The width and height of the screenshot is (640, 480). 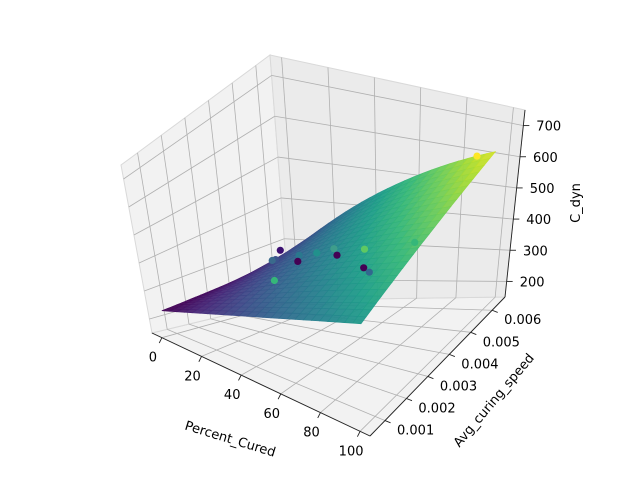 I want to click on y-tick-label: 0.003, so click(x=458, y=386).